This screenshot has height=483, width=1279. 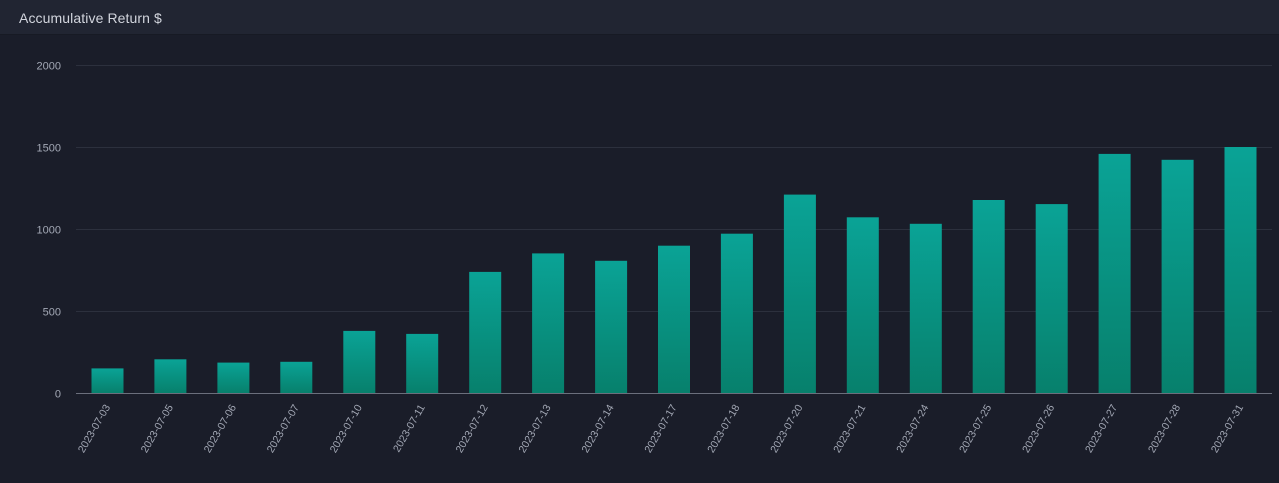 I want to click on x-tick-label: 2023-07-25, so click(x=975, y=428).